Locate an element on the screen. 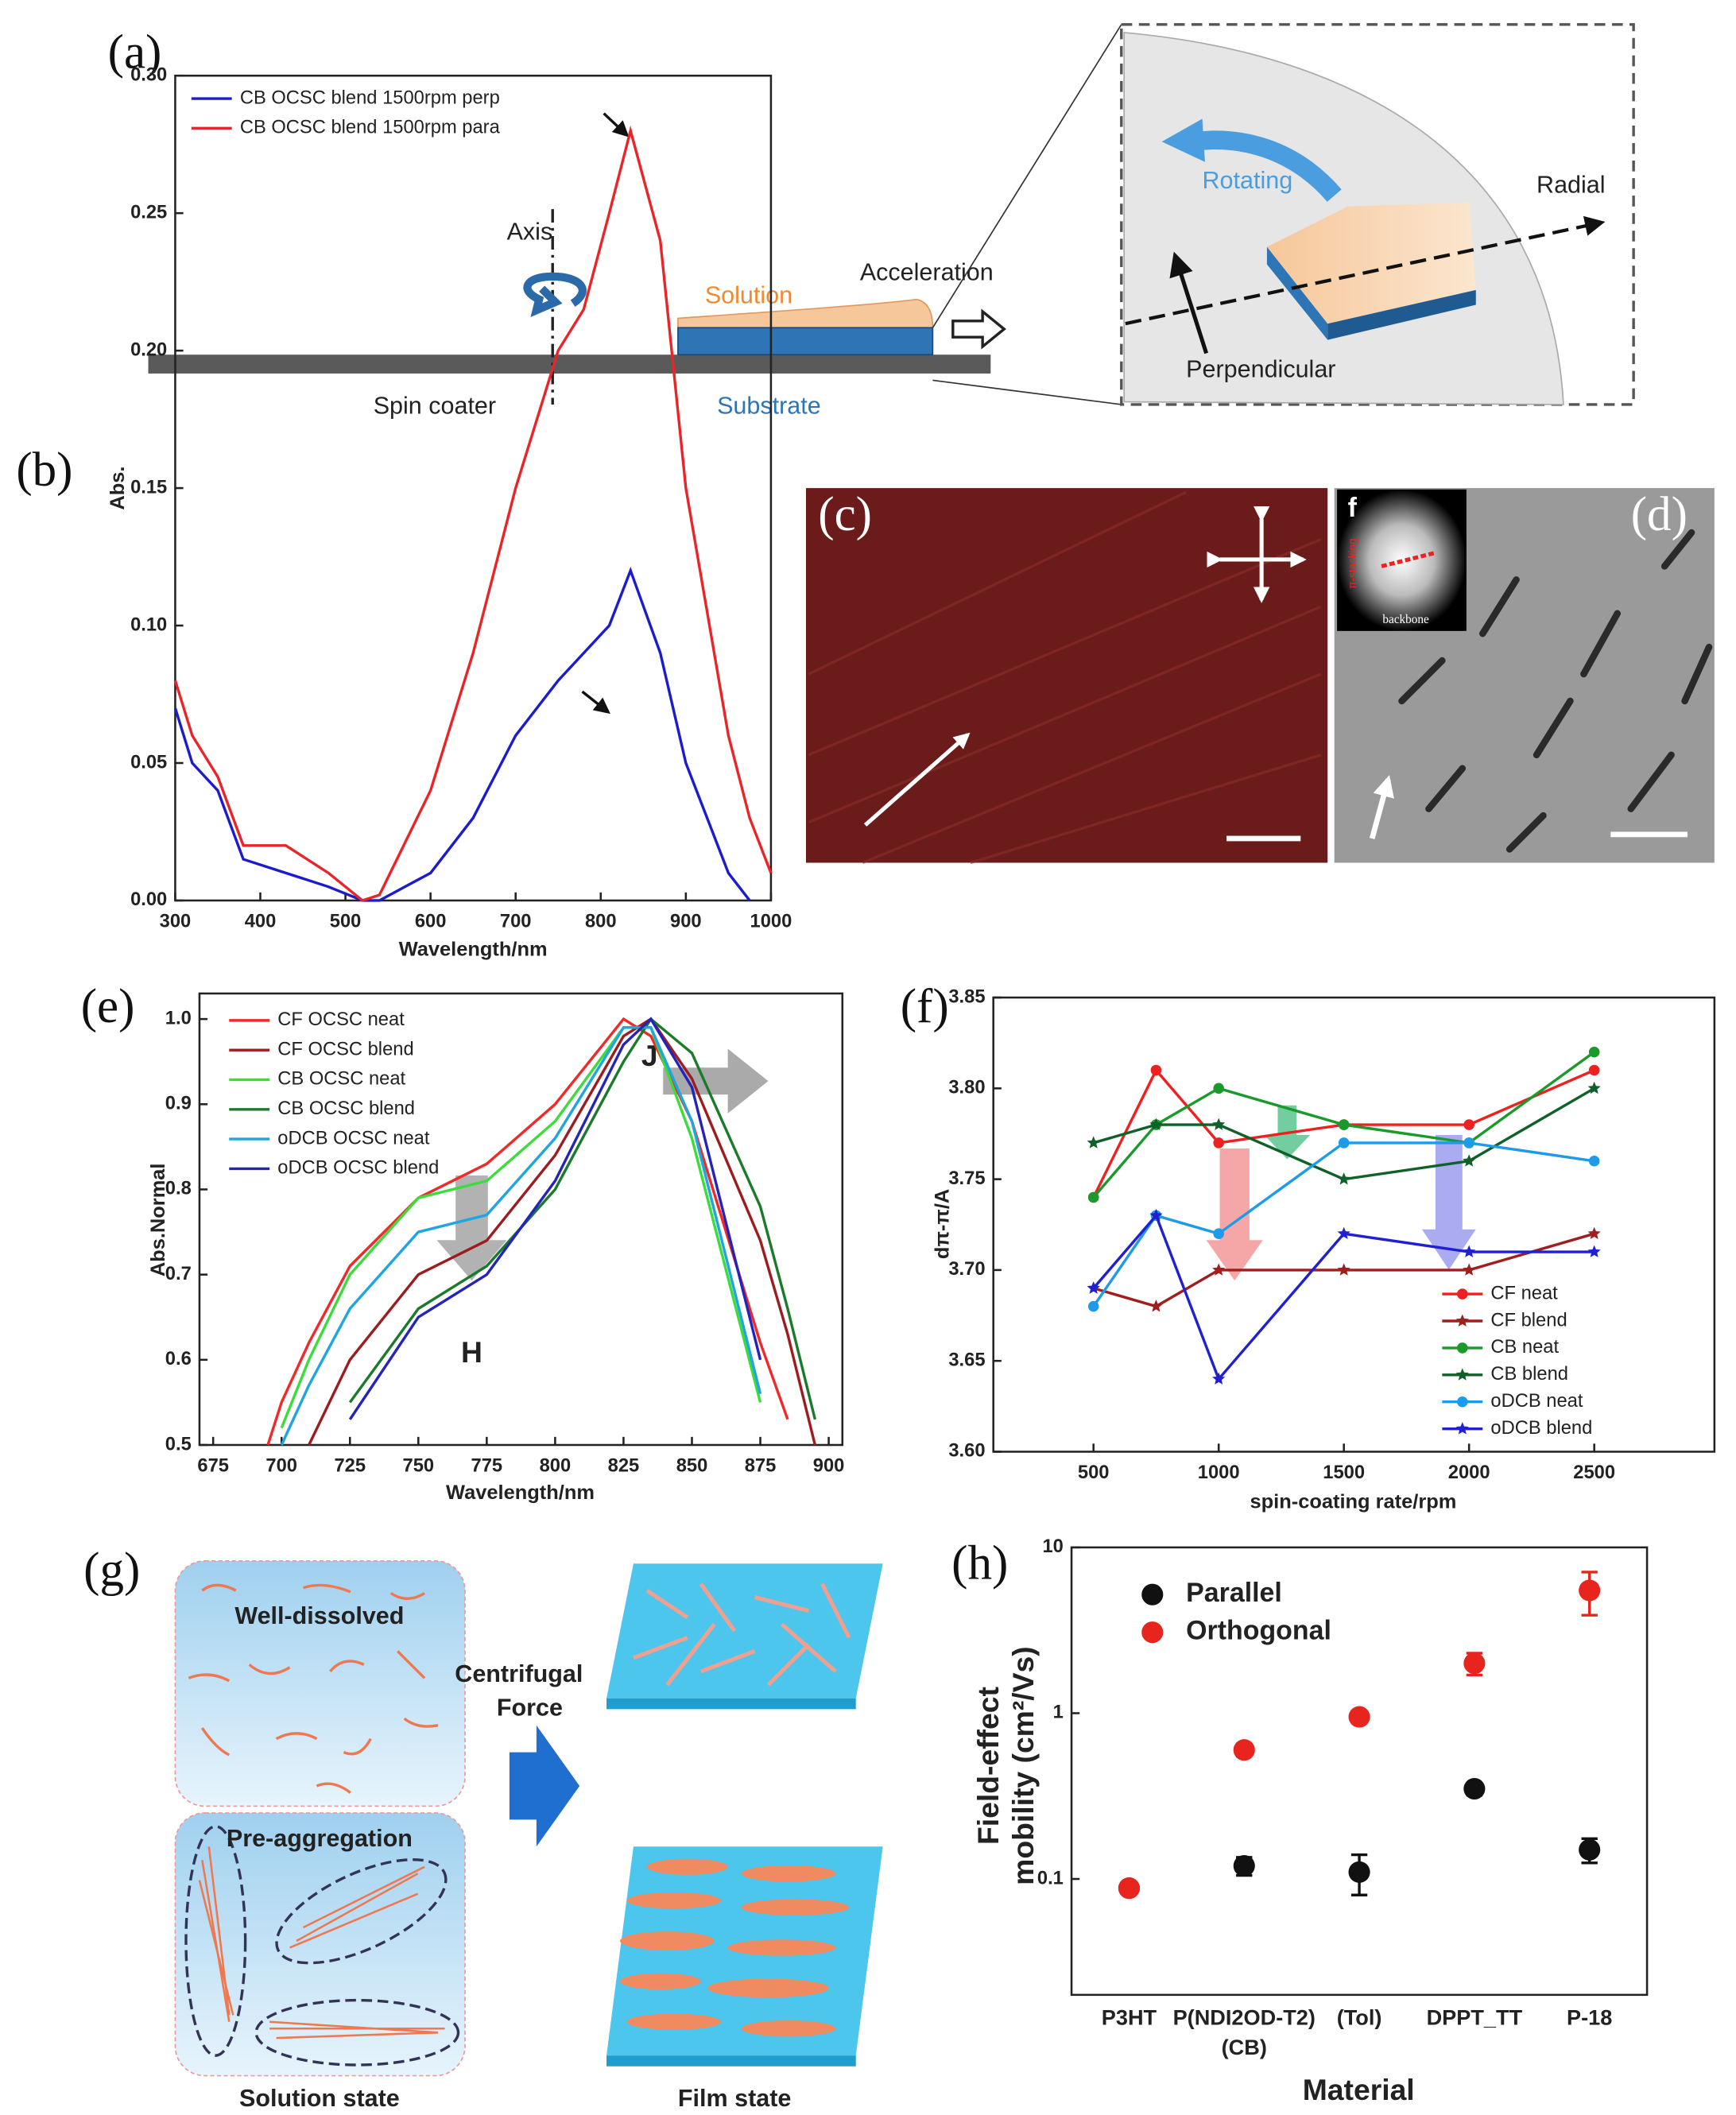 This screenshot has width=1736, height=2115. x-tick-label: (Tol) is located at coordinates (1359, 2017).